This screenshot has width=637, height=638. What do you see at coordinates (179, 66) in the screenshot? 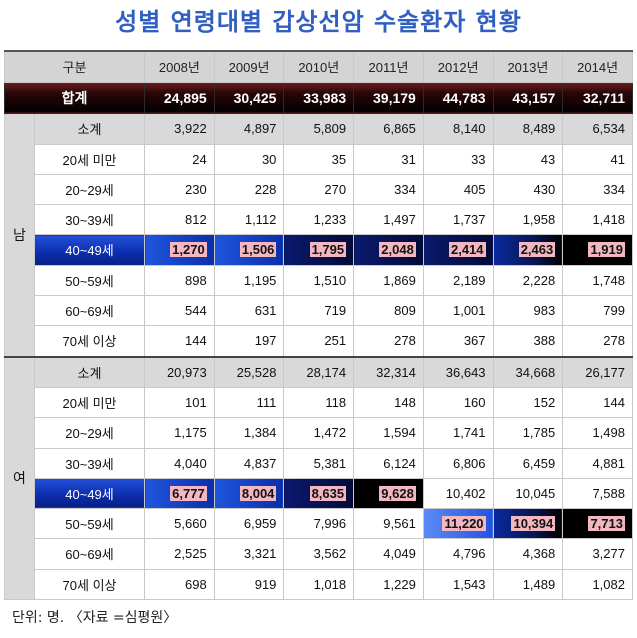
I see `year-header: 2008년` at bounding box center [179, 66].